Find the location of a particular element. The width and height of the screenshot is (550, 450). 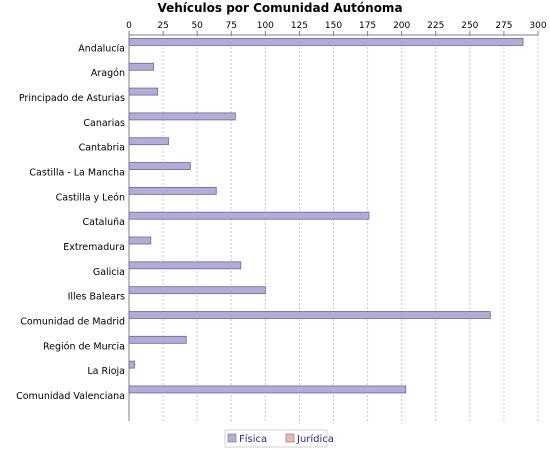

category-label: Región de Murcia is located at coordinates (84, 346).